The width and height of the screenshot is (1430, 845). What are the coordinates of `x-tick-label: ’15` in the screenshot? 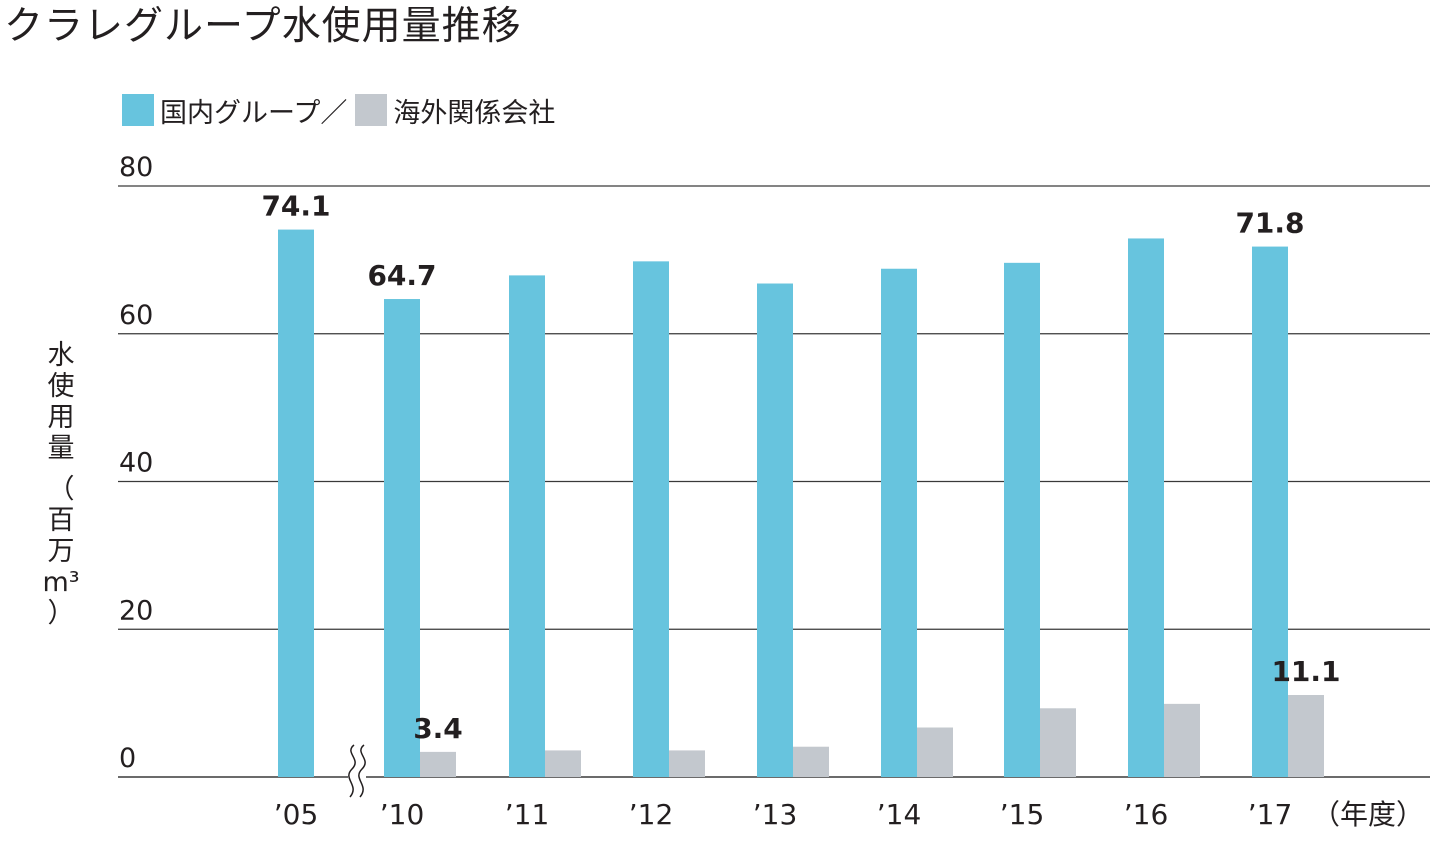 It's located at (1022, 814).